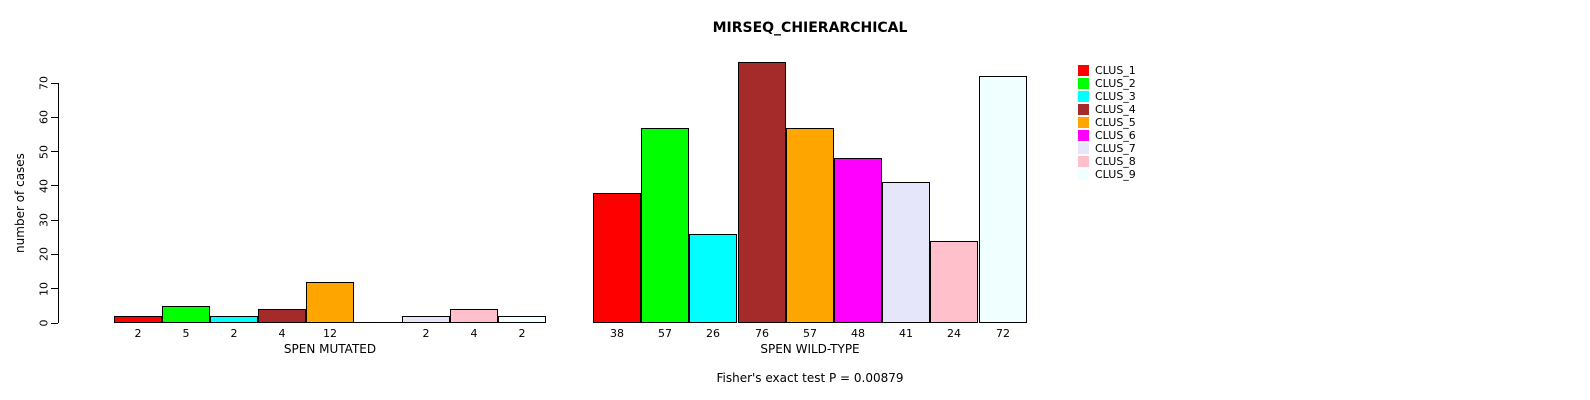 This screenshot has height=400, width=1590. I want to click on bar-CLUS_6-zero, so click(378, 322).